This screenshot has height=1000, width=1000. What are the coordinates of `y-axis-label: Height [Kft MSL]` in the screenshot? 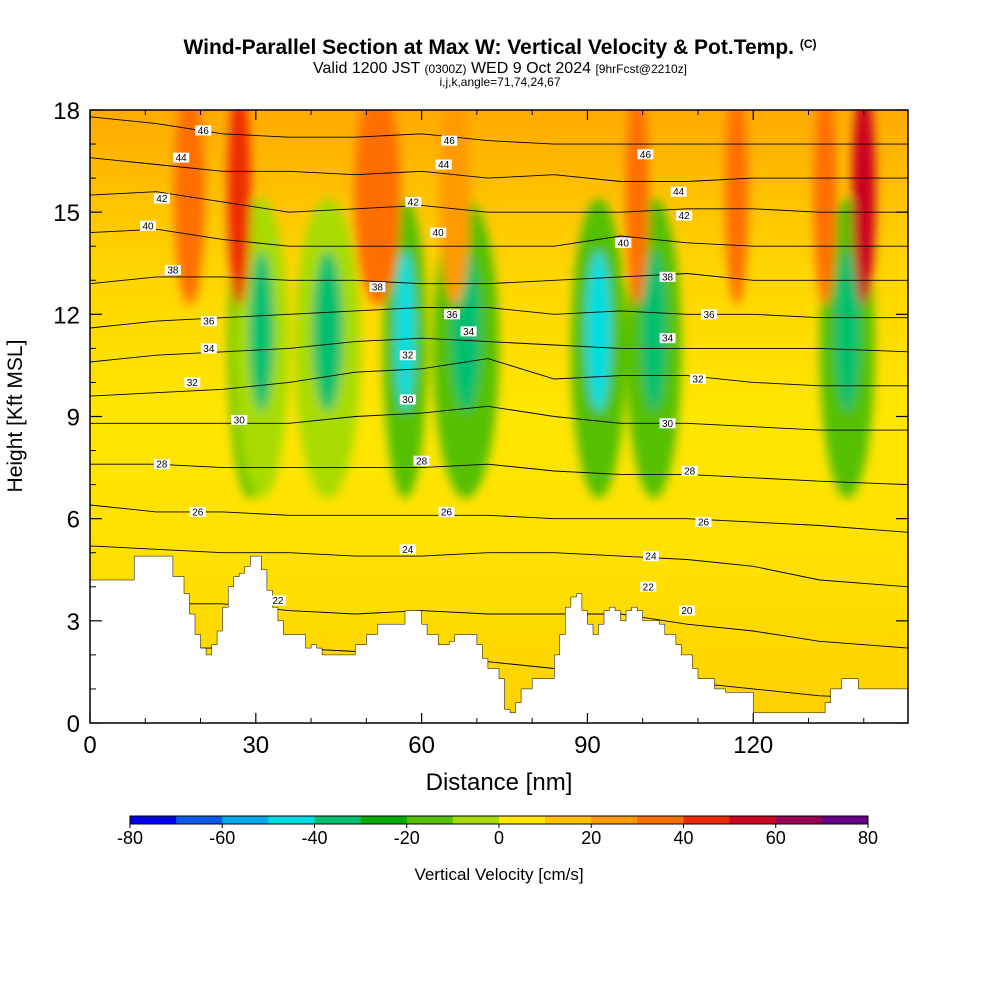 It's located at (15, 416).